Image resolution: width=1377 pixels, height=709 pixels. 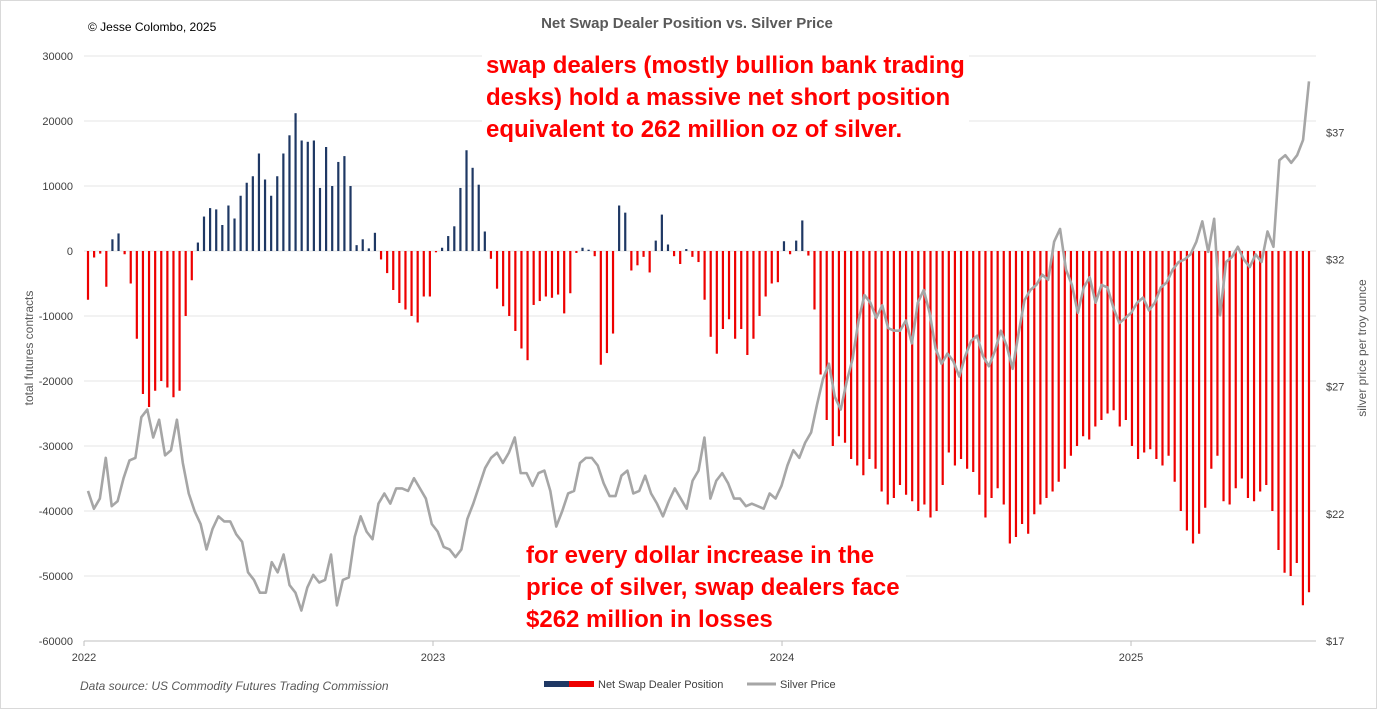 What do you see at coordinates (690, 685) in the screenshot?
I see `legend: Net Swap Dealer Position Silver Price` at bounding box center [690, 685].